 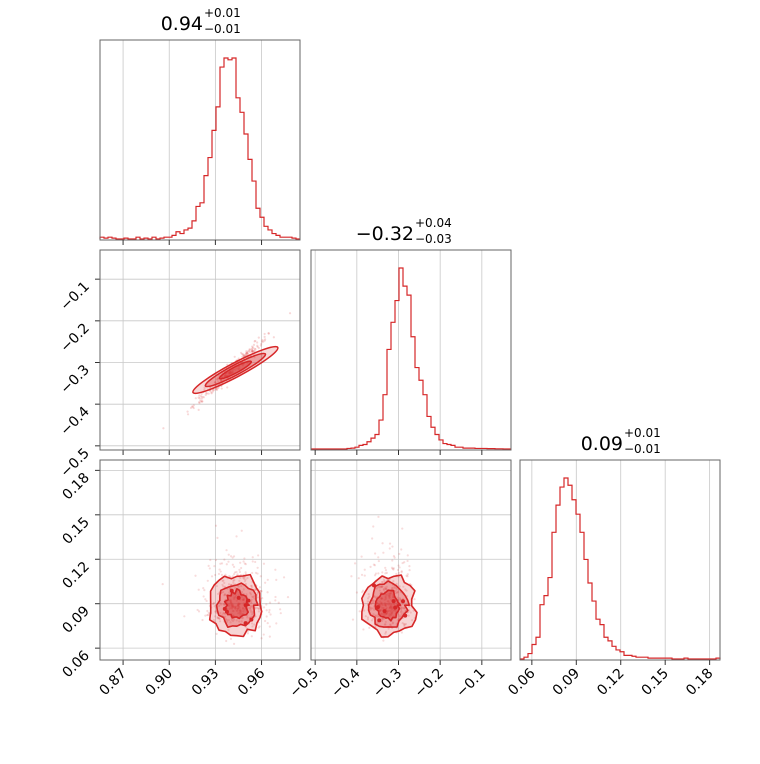 I want to click on y-tick-label: −0.1, so click(x=74, y=296).